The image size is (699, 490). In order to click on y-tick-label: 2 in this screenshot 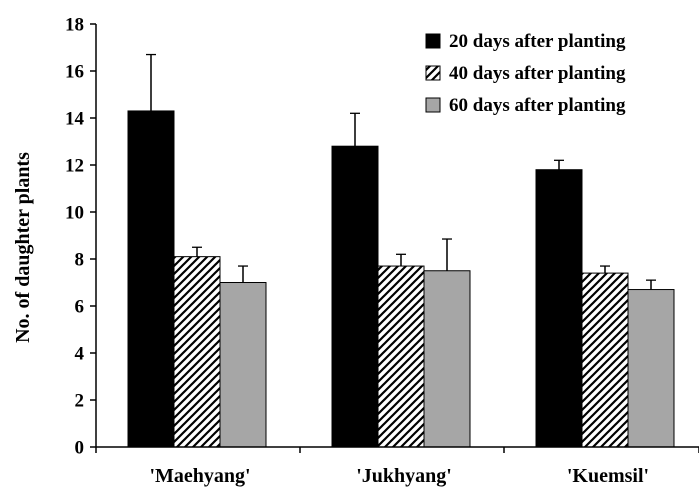, I will do `click(80, 401)`.